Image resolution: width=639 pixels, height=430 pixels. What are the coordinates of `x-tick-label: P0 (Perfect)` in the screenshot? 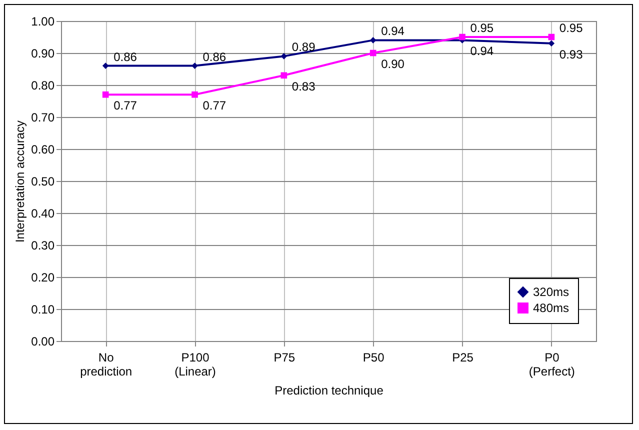 It's located at (551, 364).